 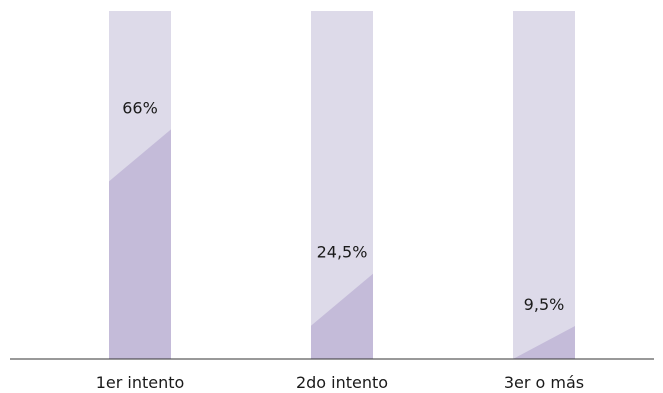 I want to click on bar-track, so click(x=544, y=185).